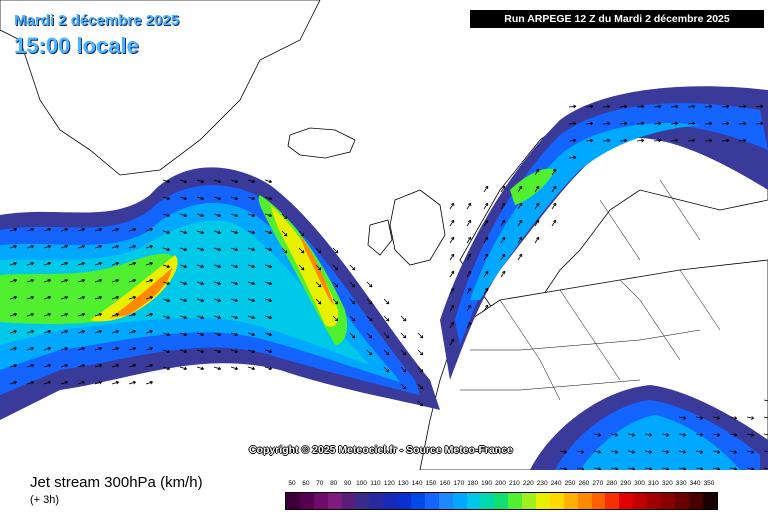 The width and height of the screenshot is (768, 512). I want to click on iceland-coast, so click(321, 143).